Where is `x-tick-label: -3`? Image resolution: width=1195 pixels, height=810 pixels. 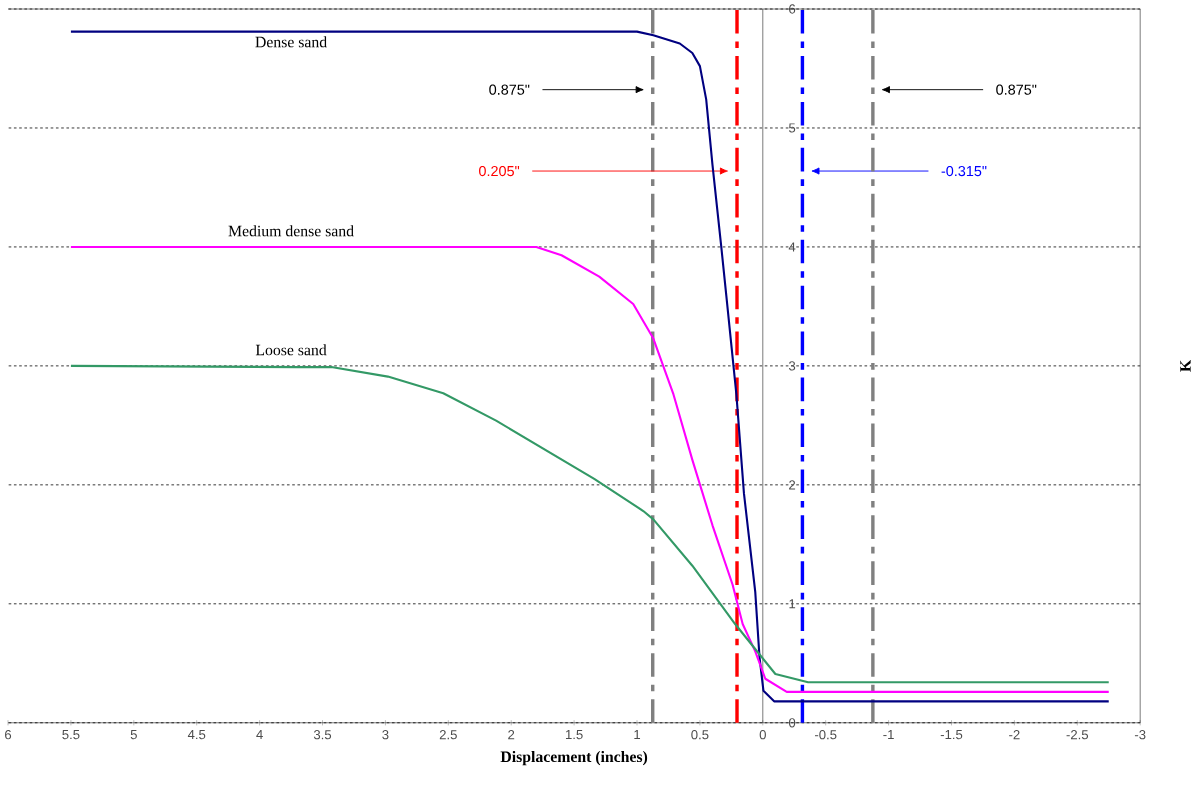 x-tick-label: -3 is located at coordinates (1140, 735).